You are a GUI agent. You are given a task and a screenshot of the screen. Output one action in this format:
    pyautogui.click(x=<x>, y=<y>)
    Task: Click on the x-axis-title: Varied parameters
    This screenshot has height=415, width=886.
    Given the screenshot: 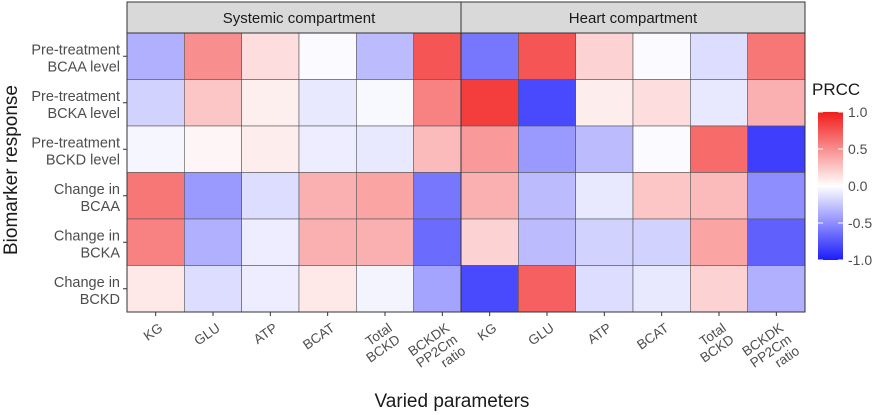 What is the action you would take?
    pyautogui.click(x=452, y=401)
    